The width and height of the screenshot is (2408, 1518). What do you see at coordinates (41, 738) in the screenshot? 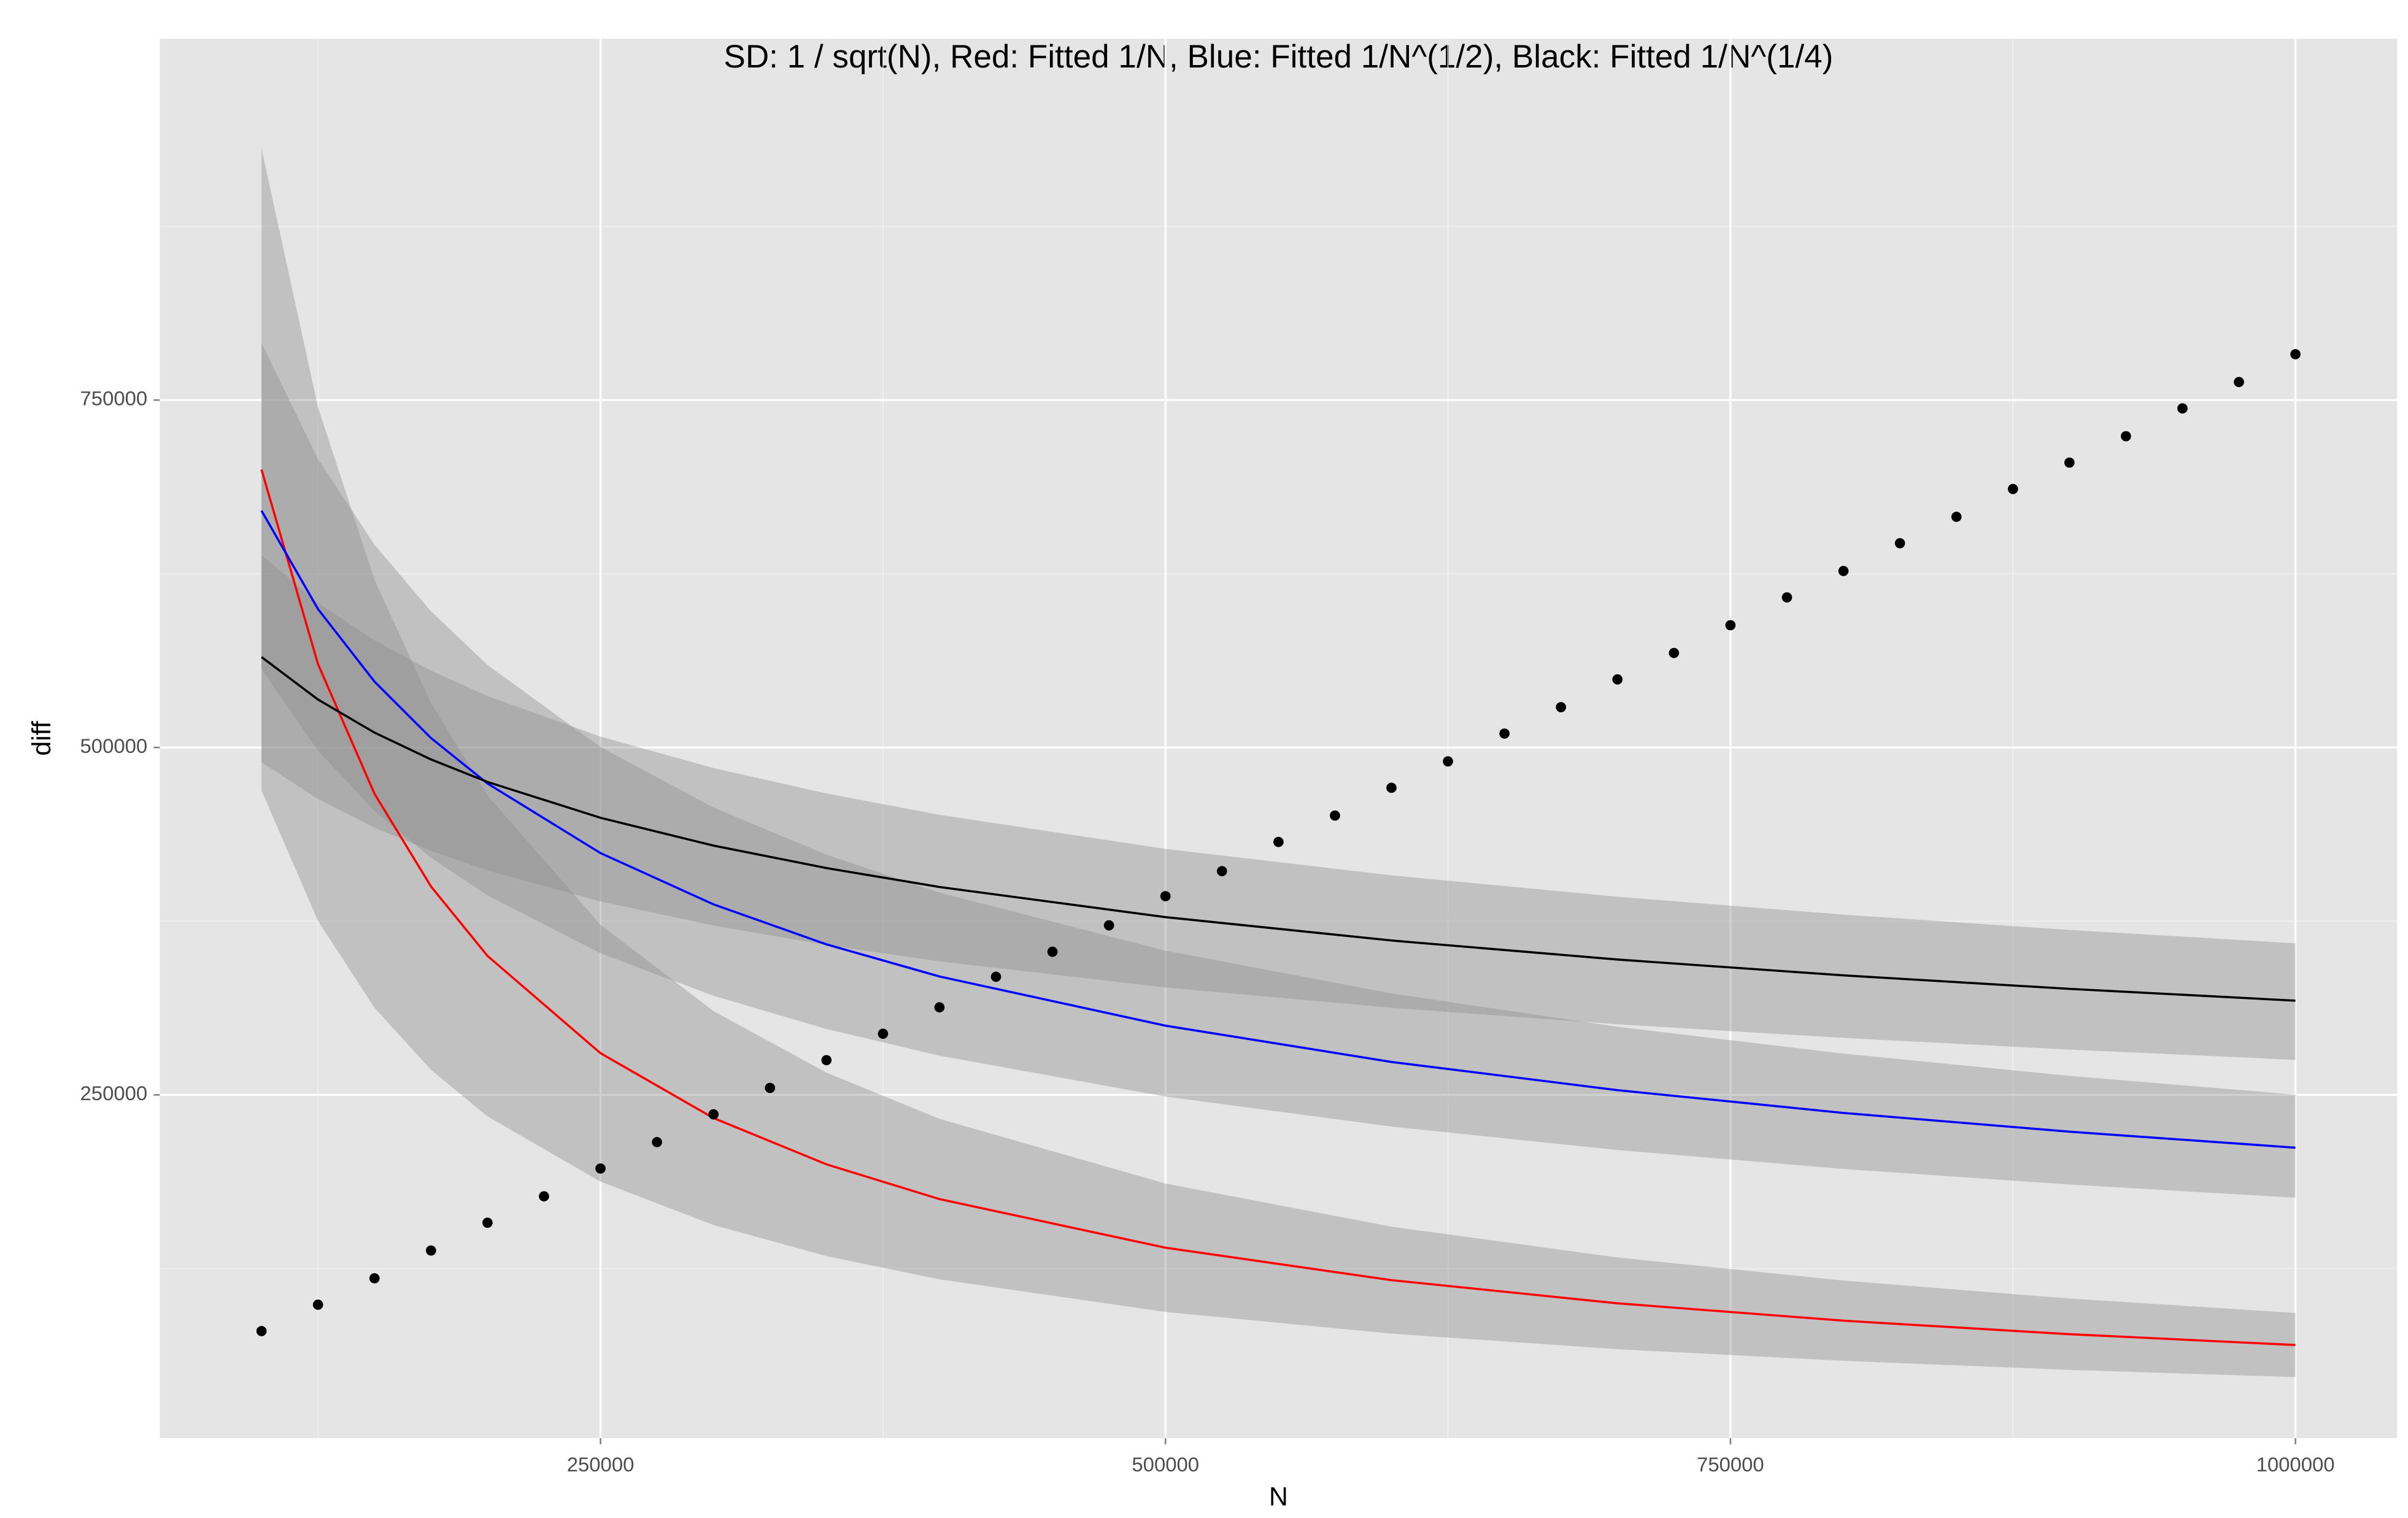
I see `y-axis-title: diff` at bounding box center [41, 738].